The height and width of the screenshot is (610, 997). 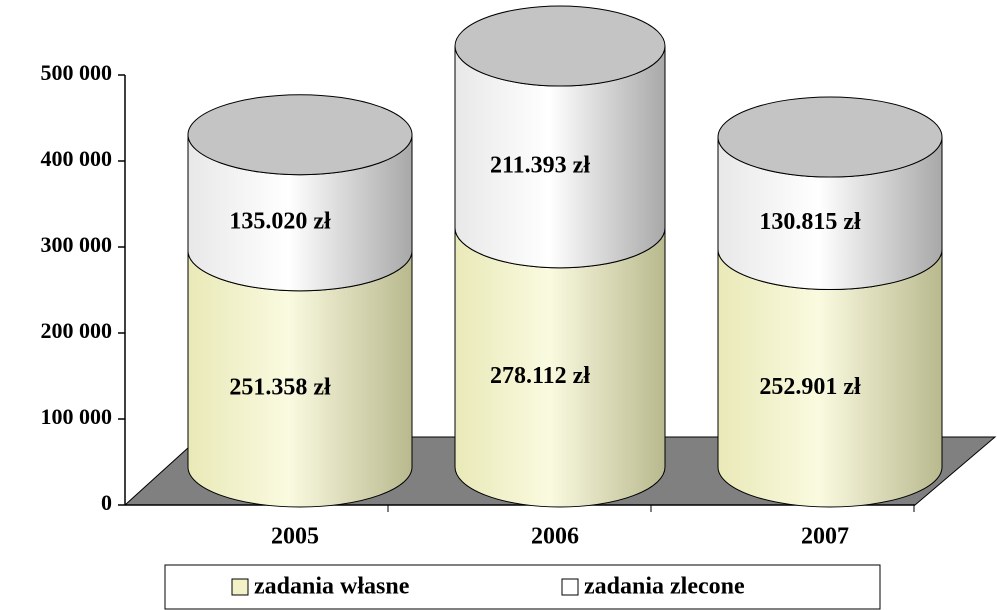 I want to click on value-label: 252.901 zł, so click(x=810, y=387).